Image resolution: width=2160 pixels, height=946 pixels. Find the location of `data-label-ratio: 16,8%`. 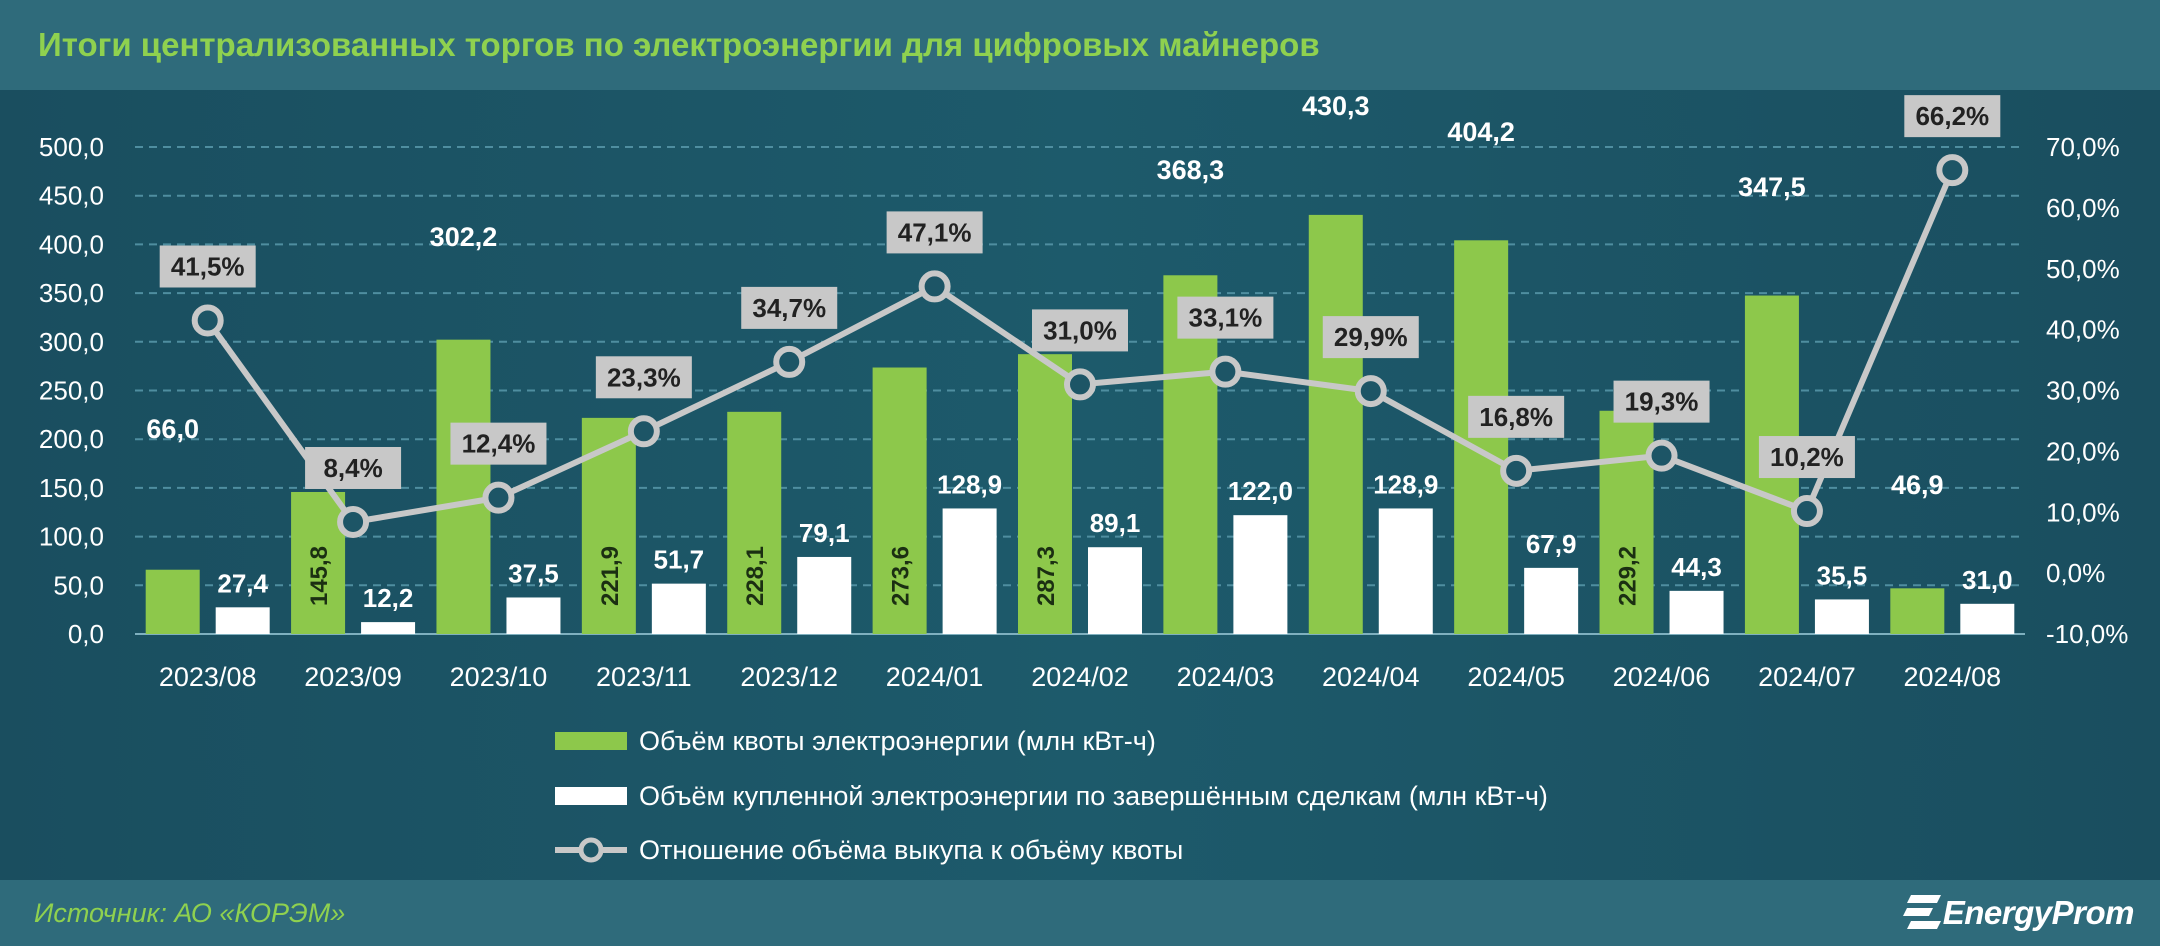

data-label-ratio: 16,8% is located at coordinates (1516, 417).